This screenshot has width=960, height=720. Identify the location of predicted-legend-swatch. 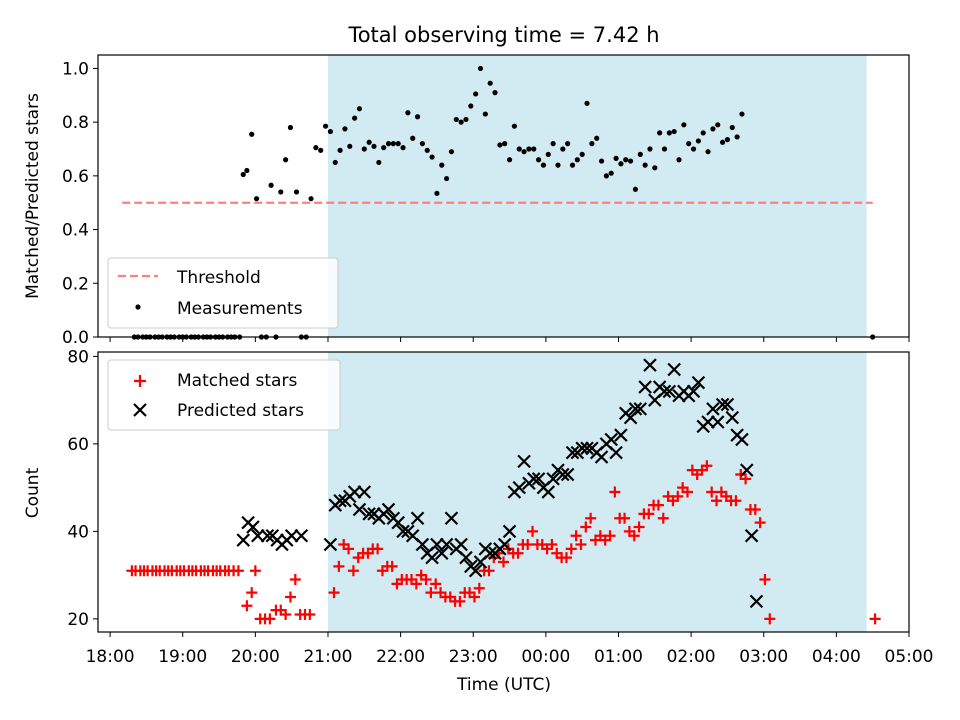
(140, 410).